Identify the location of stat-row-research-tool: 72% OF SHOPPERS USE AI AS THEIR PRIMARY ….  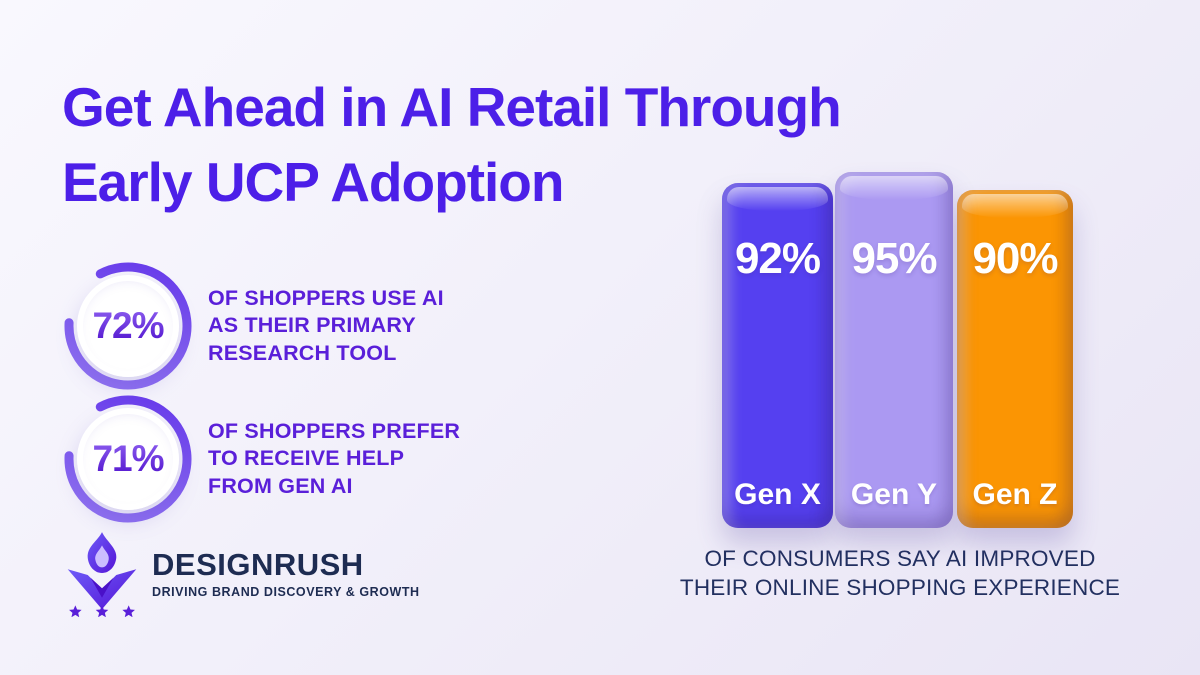
(253, 326).